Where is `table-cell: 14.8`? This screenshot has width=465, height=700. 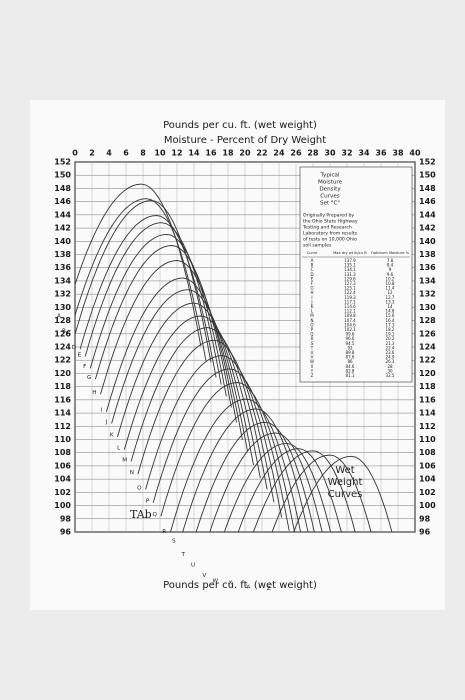
table-cell: 14.8 is located at coordinates (390, 311).